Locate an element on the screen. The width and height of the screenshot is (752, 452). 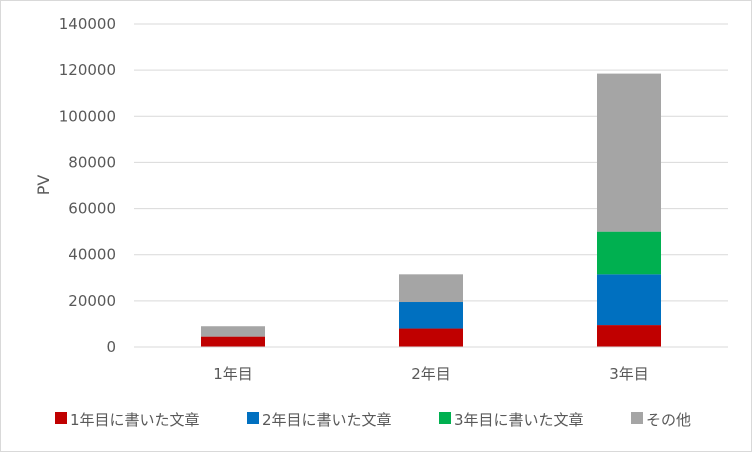
y-tick-label: 120000 is located at coordinates (87, 70).